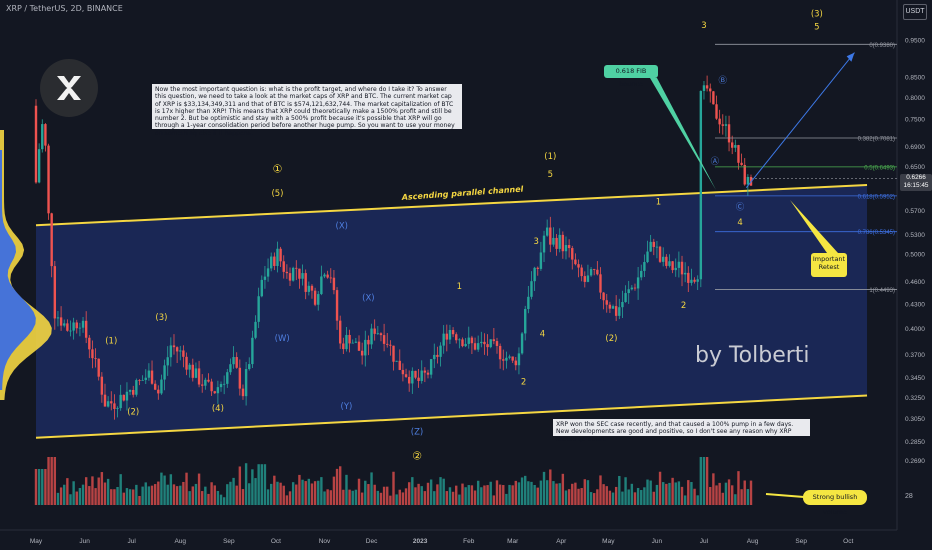 This screenshot has width=932, height=550. Describe the element at coordinates (909, 496) in the screenshot. I see `volume-scale-label: 28` at that location.